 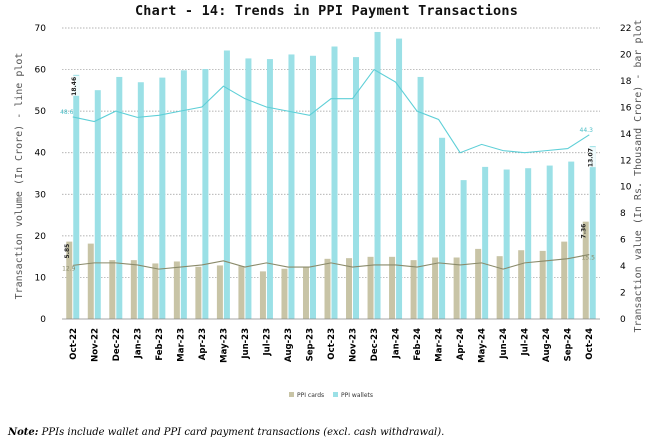 What do you see at coordinates (504, 344) in the screenshot?
I see `x-tick-label: Jun-24` at bounding box center [504, 344].